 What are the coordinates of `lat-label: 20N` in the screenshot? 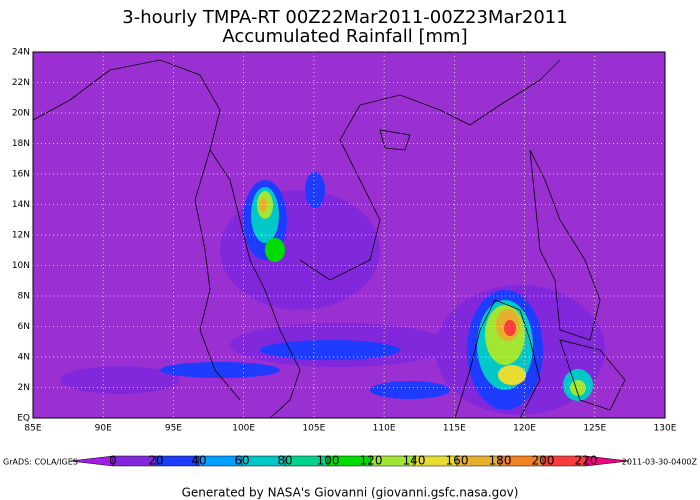 It's located at (21, 114).